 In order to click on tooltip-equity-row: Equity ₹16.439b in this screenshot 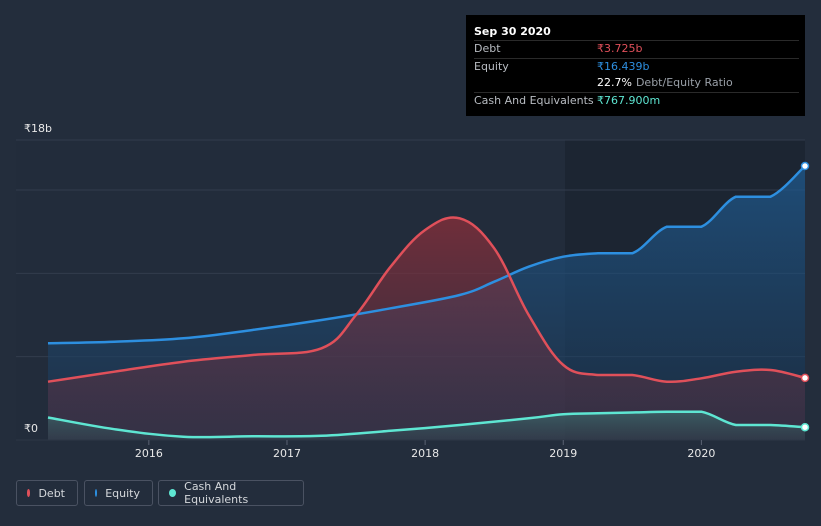, I will do `click(636, 66)`.